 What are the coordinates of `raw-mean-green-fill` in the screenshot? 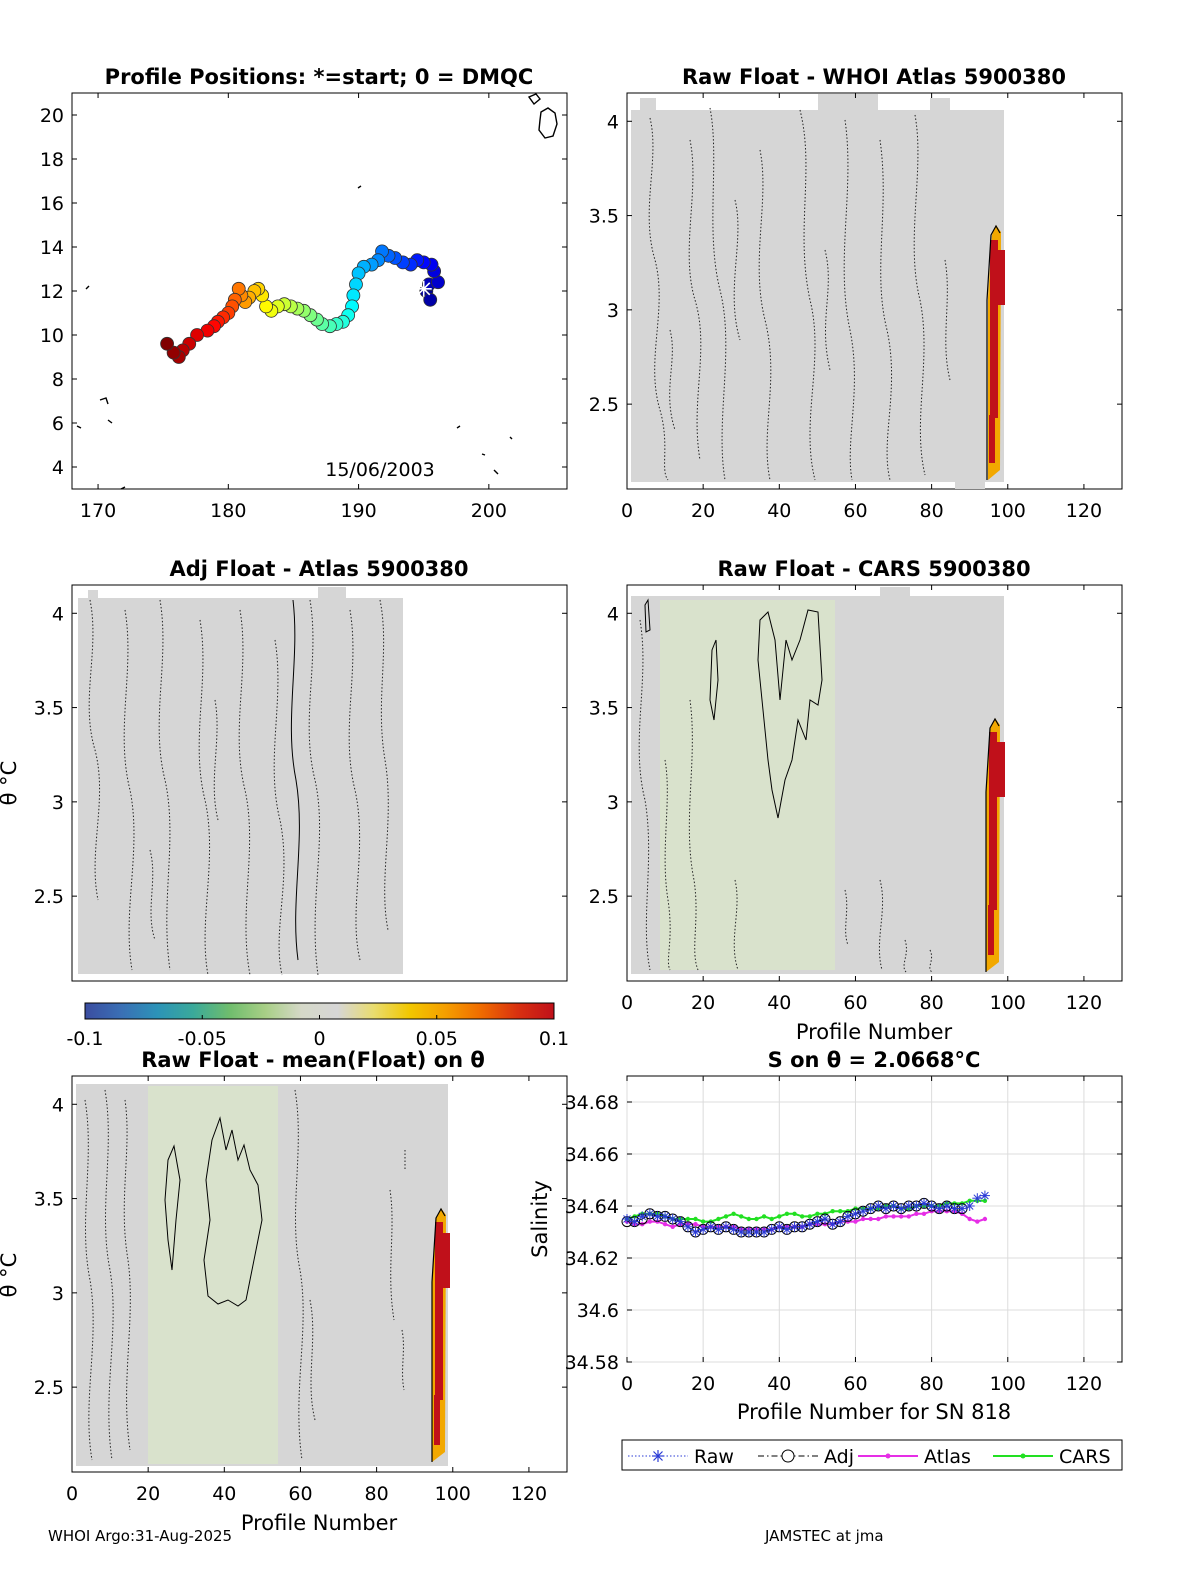 It's located at (213, 1275).